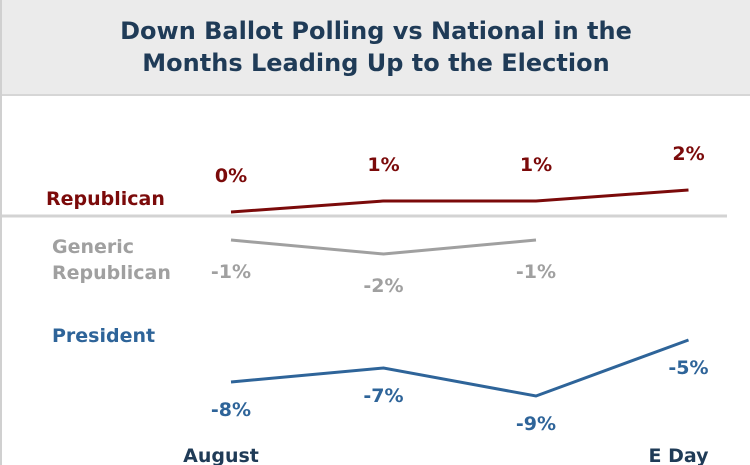 Image resolution: width=750 pixels, height=465 pixels. I want to click on data-label: 0%, so click(231, 176).